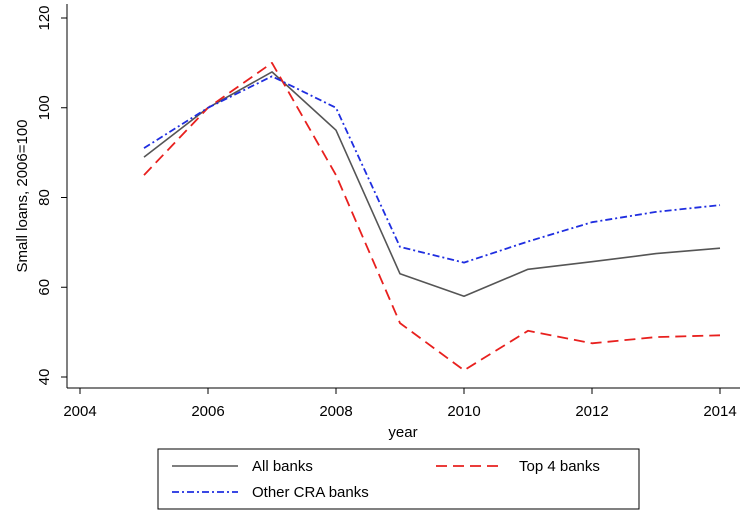 The image size is (745, 511). I want to click on y-axis-title: Small loans, 2006=100, so click(22, 195).